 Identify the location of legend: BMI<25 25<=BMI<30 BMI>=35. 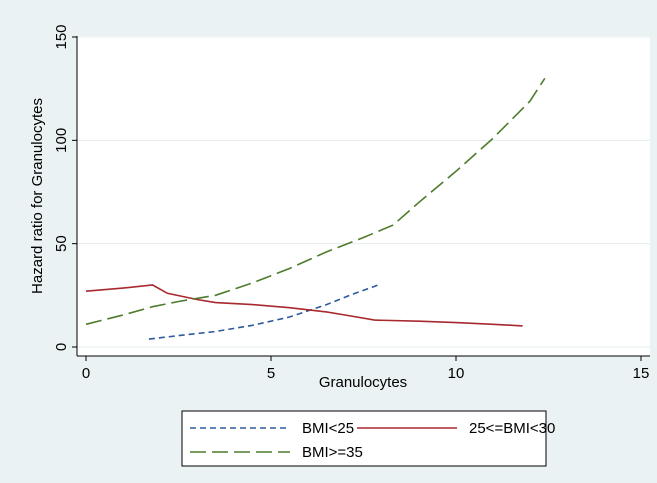
(368, 438).